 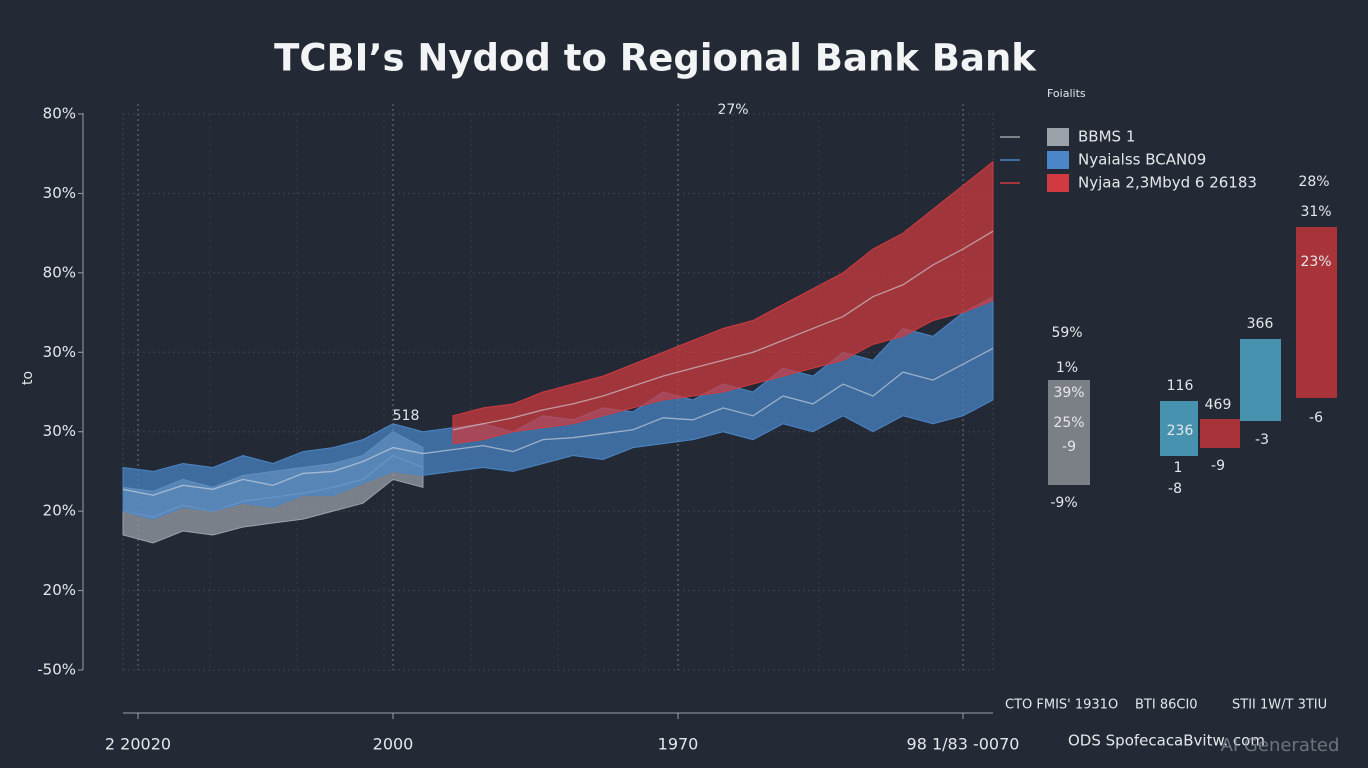 I want to click on source: ODS SpofecacaBvitw. com, so click(x=1166, y=741).